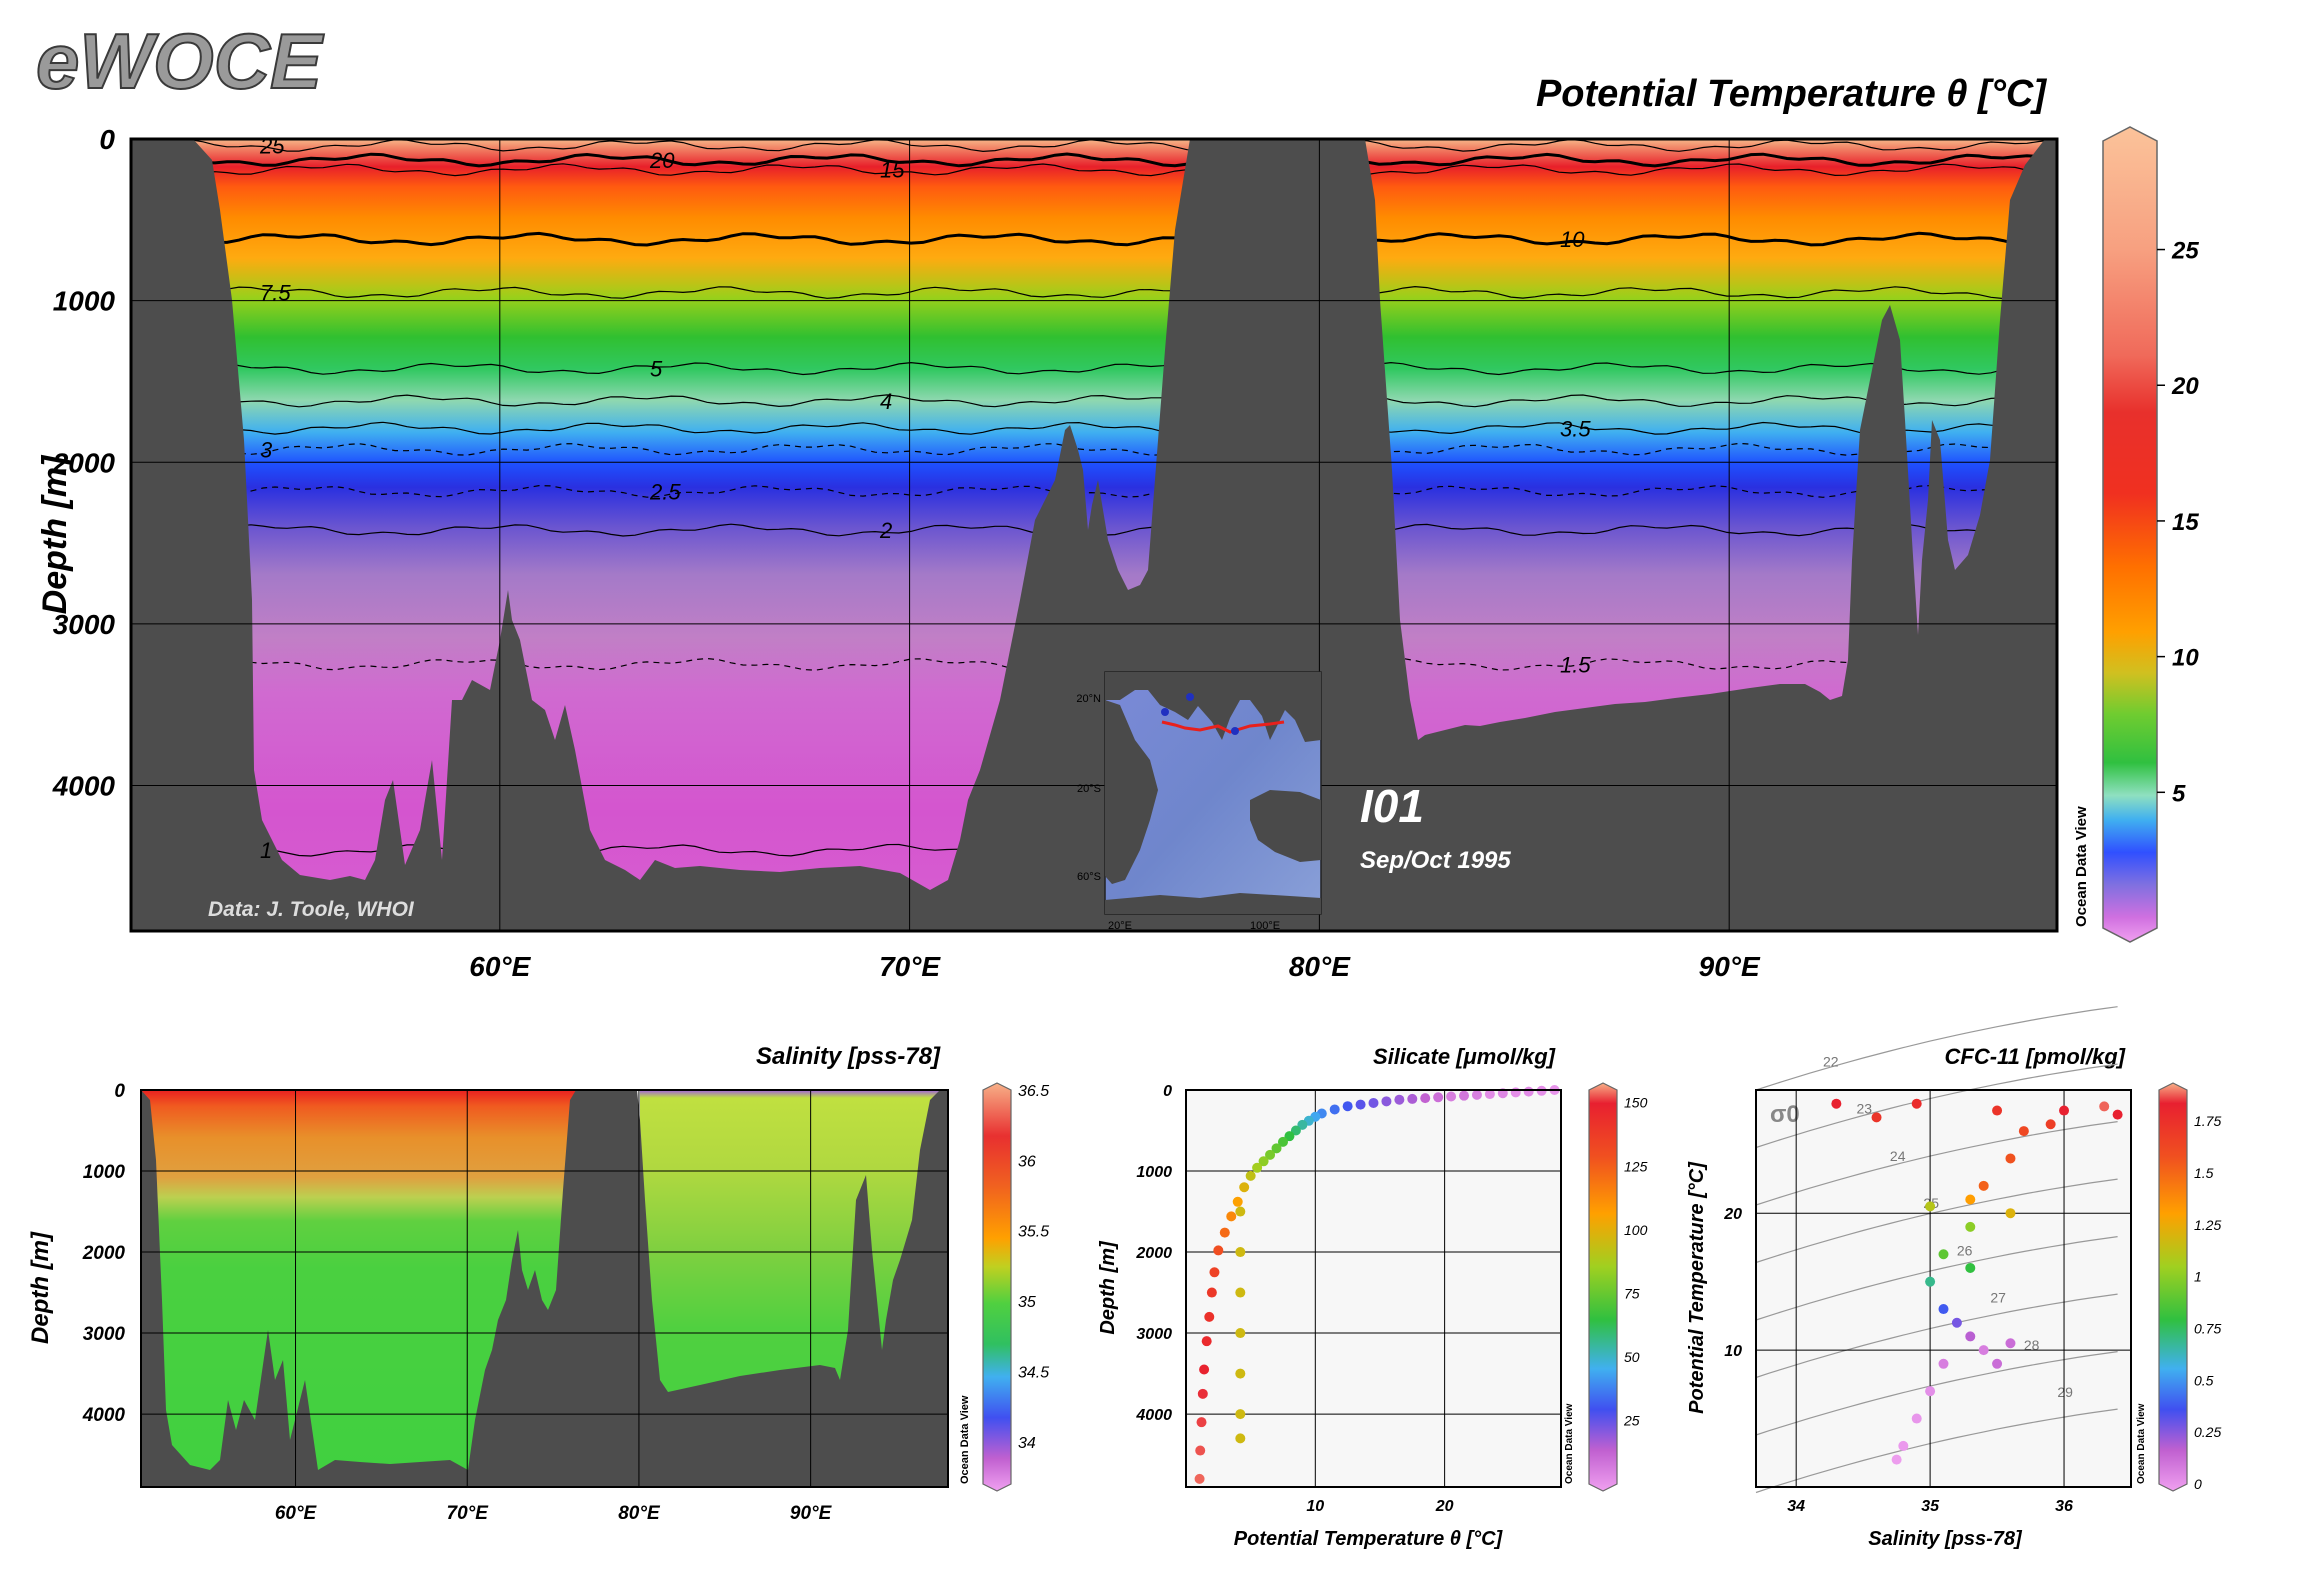 The height and width of the screenshot is (1584, 2315). What do you see at coordinates (1088, 699) in the screenshot?
I see `inset-map-lat-20n: 20°N` at bounding box center [1088, 699].